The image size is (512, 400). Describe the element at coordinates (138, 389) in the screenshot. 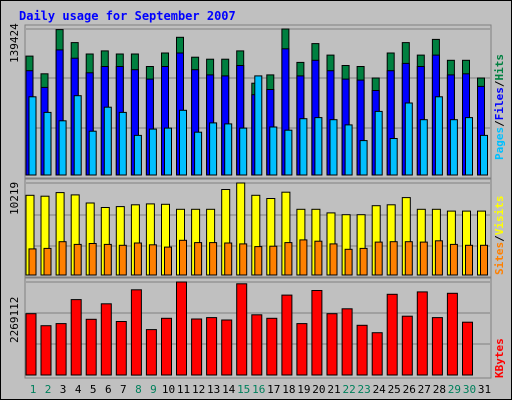

I see `x-tick-label-day-8: 8` at that location.